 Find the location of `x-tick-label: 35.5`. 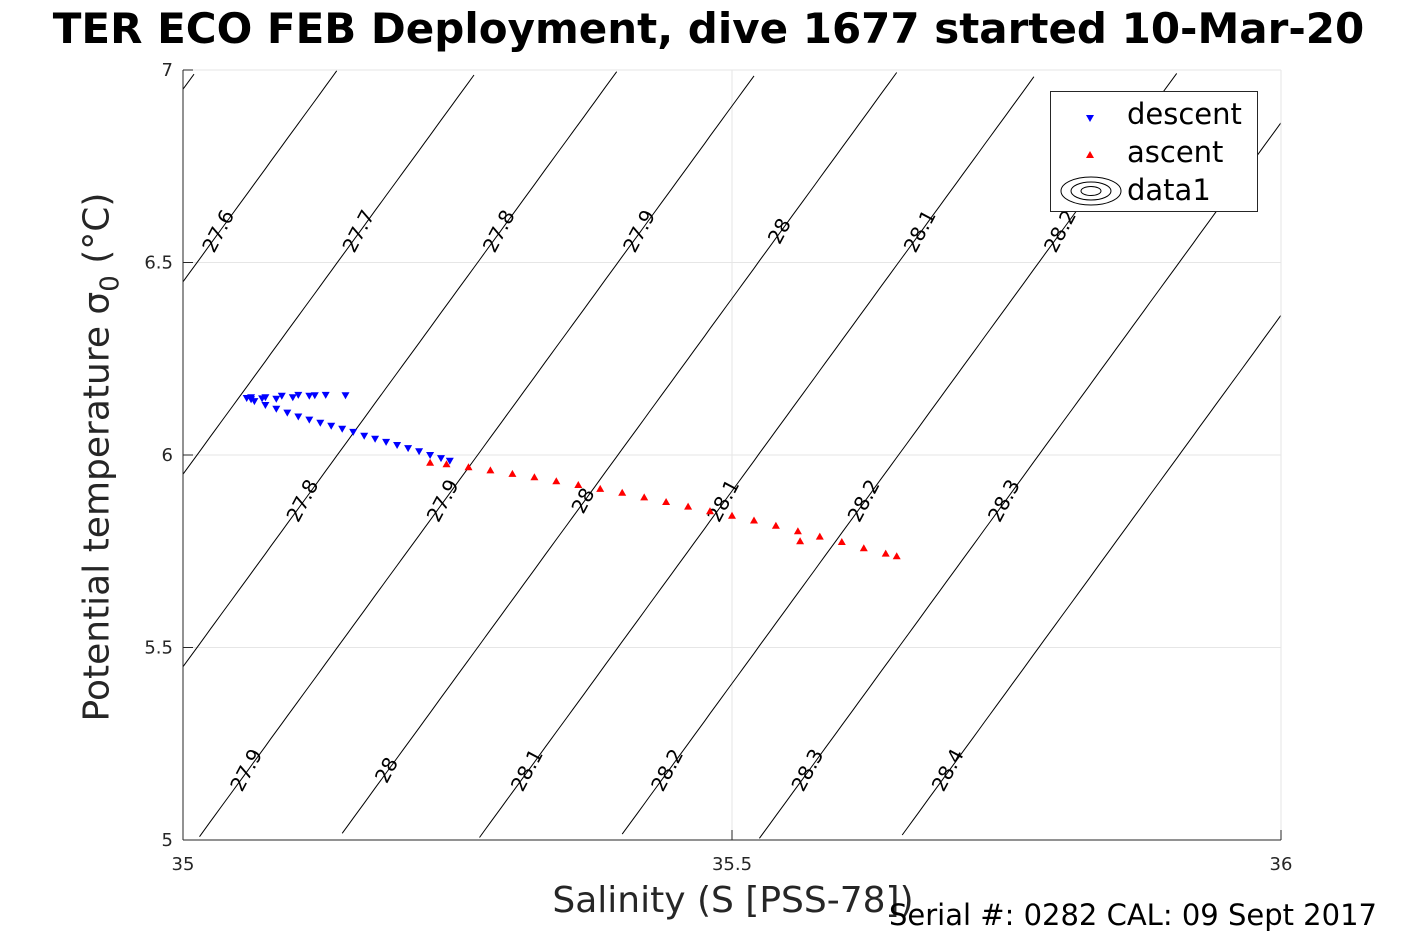

x-tick-label: 35.5 is located at coordinates (732, 864).